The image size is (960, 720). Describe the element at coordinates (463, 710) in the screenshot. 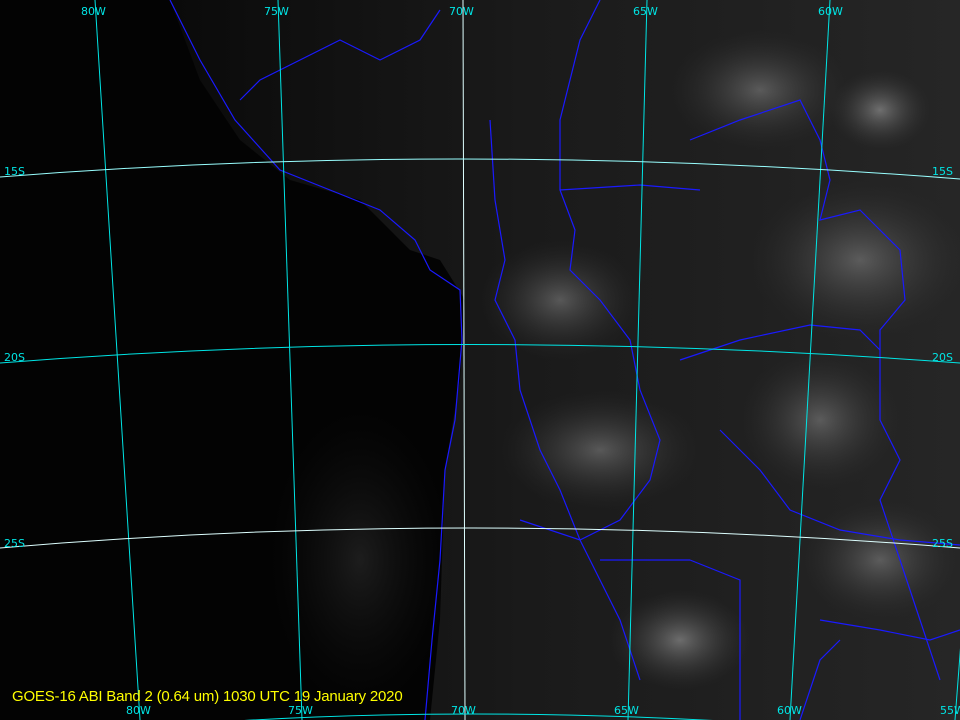

I see `lon-label-bottom-70w: 70W` at that location.